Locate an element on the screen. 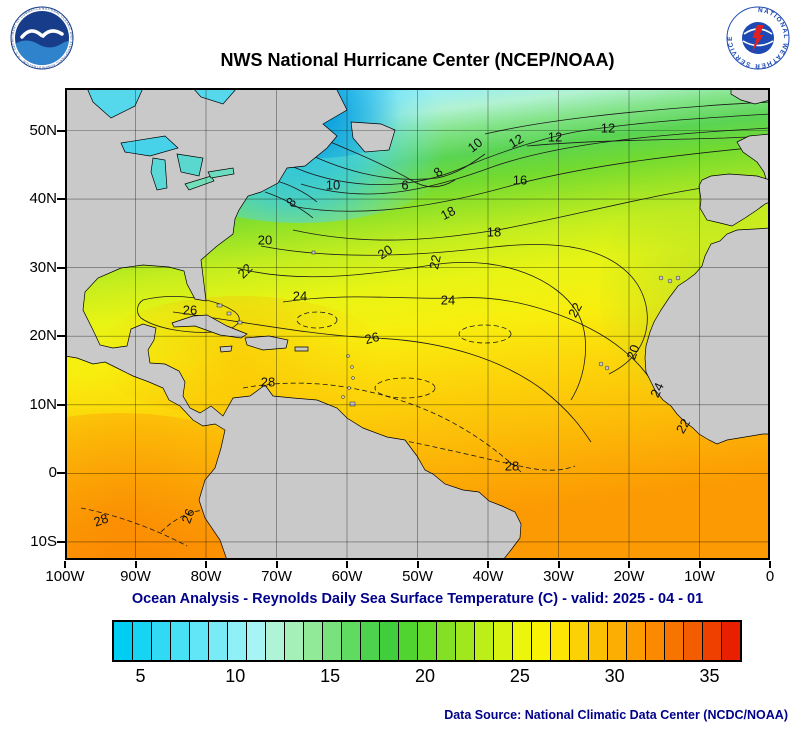  newfoundland-island is located at coordinates (373, 137).